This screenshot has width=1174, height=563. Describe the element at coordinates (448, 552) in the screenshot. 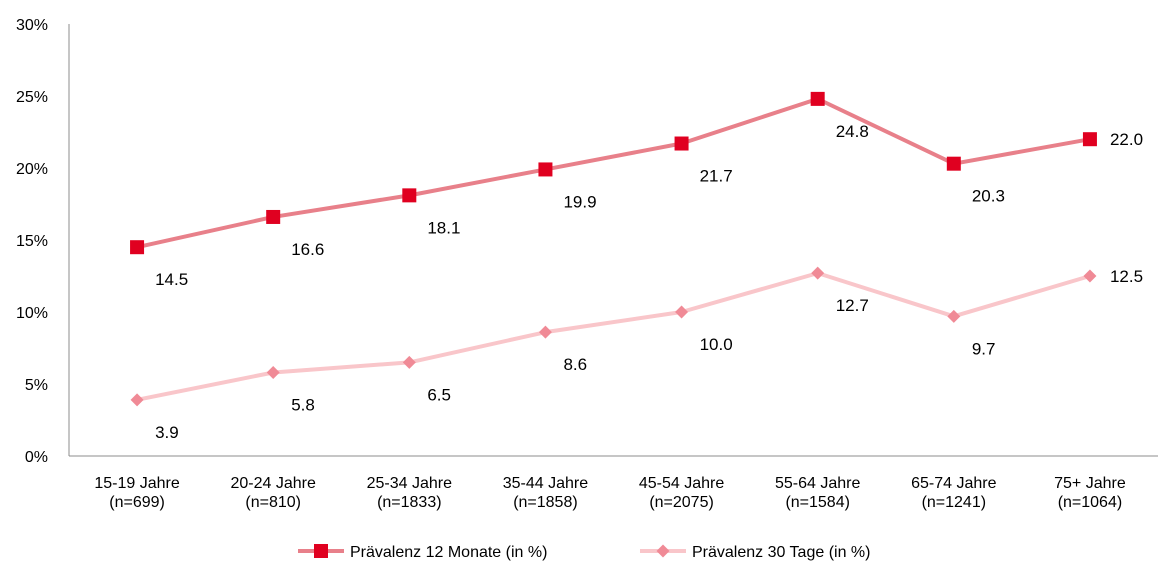

I see `legend-label: Prävalenz 12 Monate (in %)` at that location.